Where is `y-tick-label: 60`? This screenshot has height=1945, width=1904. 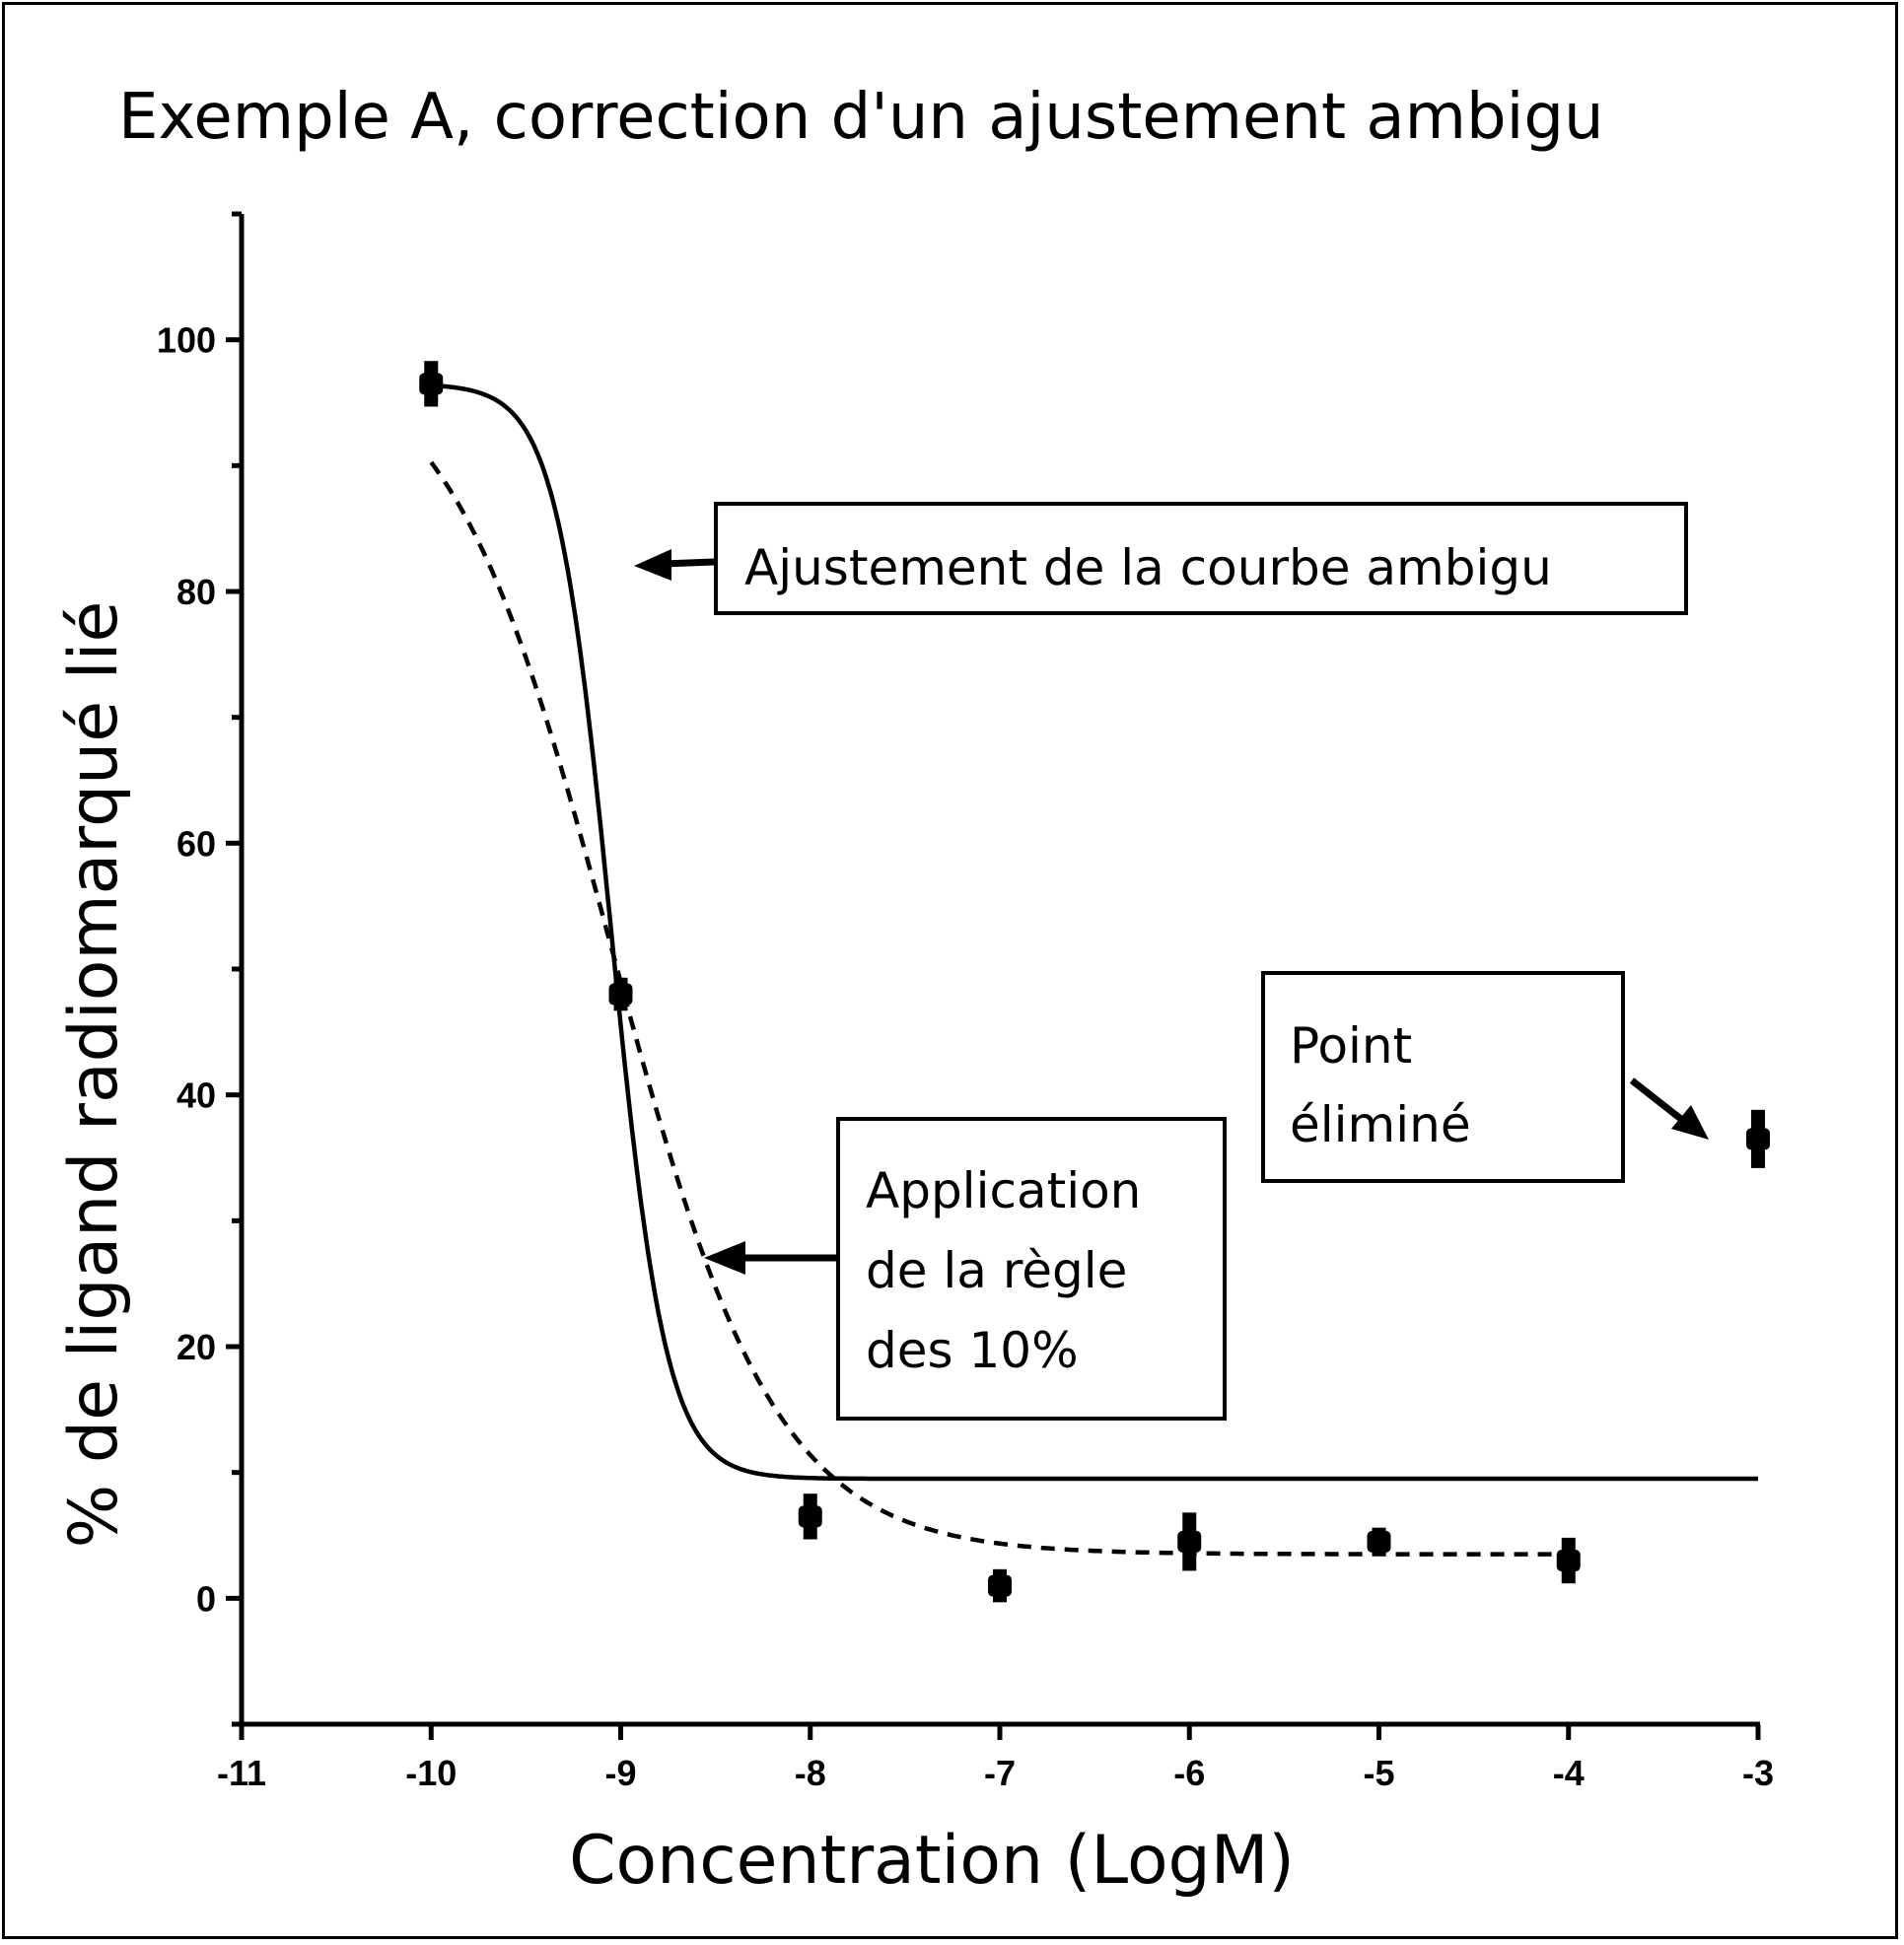
y-tick-label: 60 is located at coordinates (196, 844).